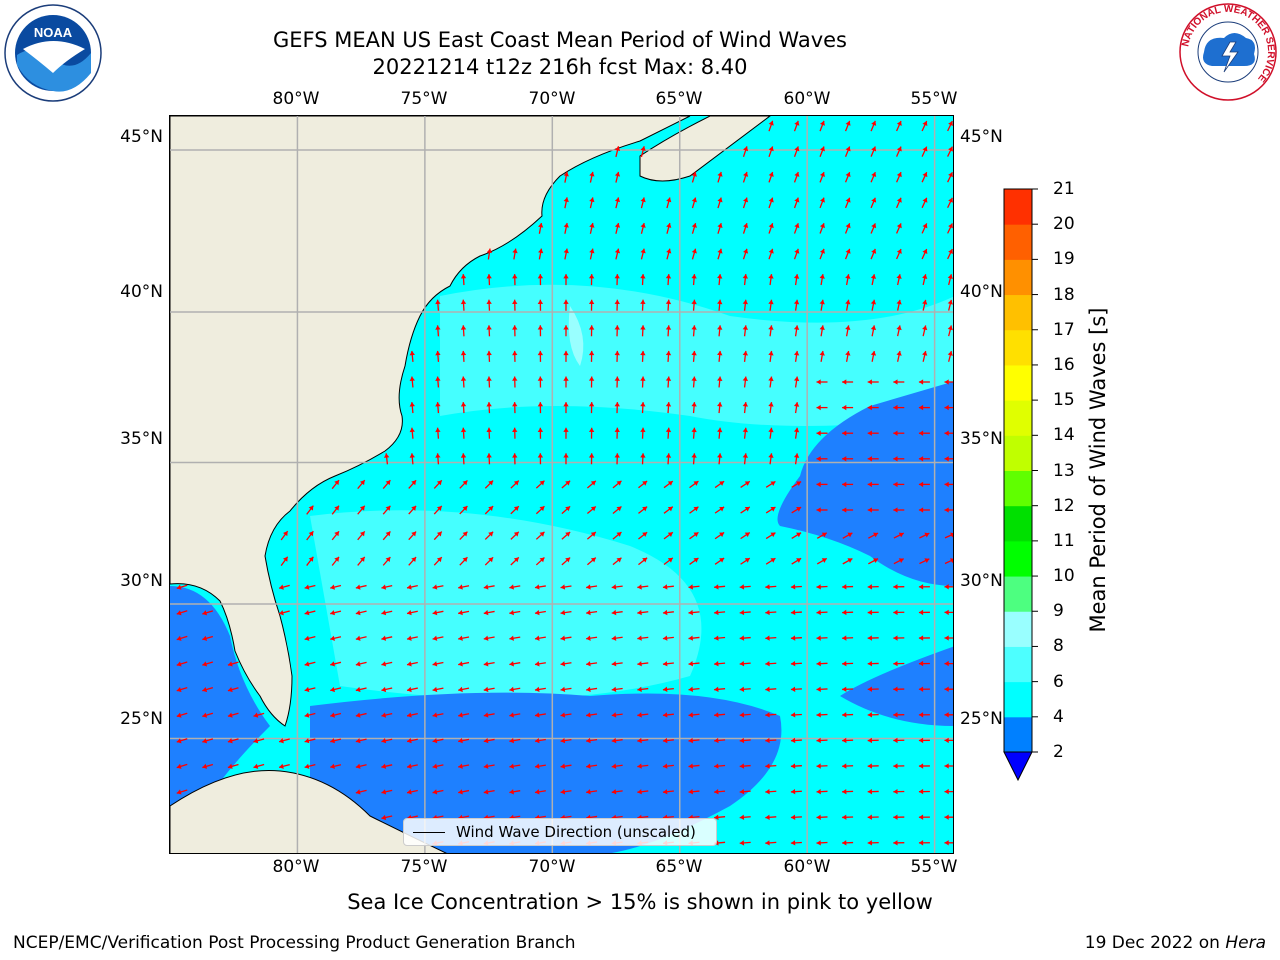  What do you see at coordinates (1058, 646) in the screenshot?
I see `colorbar-tick-label: 8` at bounding box center [1058, 646].